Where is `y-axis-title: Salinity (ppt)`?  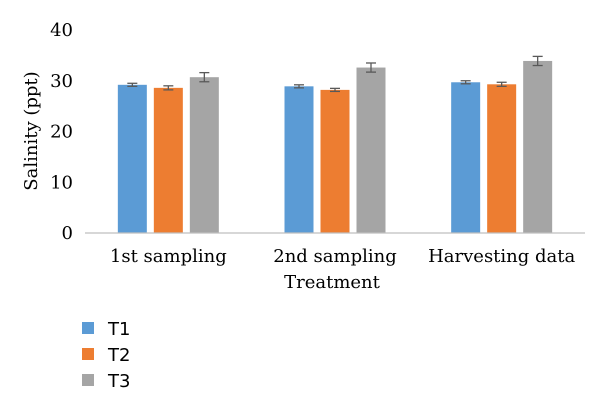 y-axis-title: Salinity (ppt) is located at coordinates (31, 130).